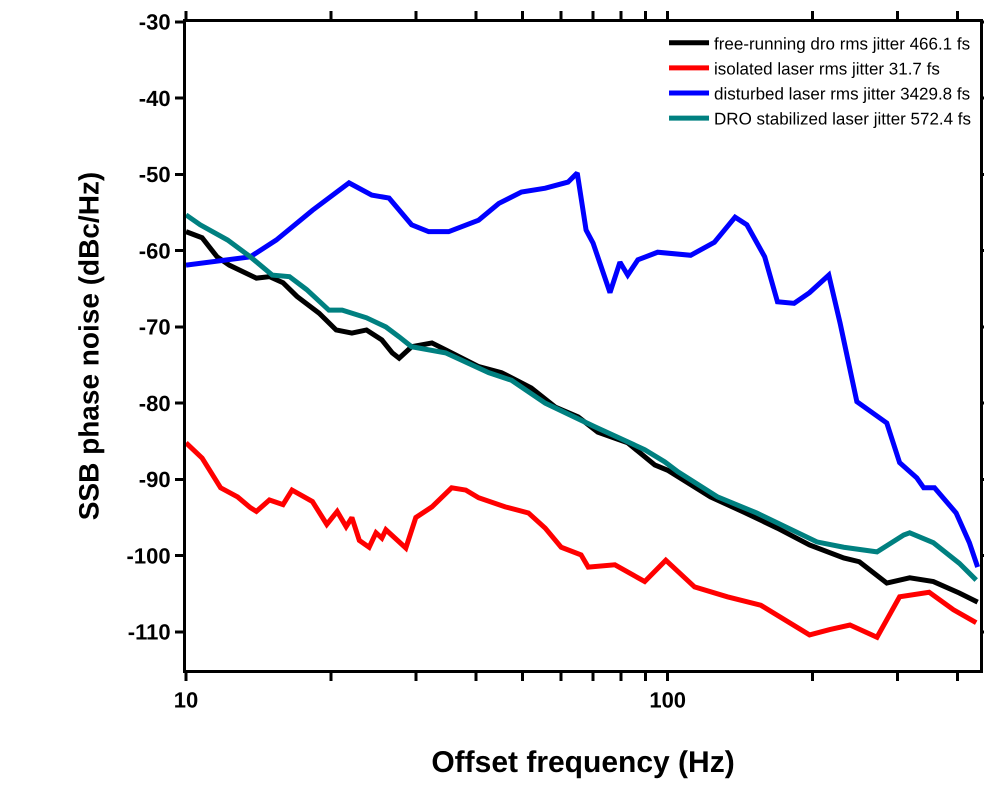 The width and height of the screenshot is (984, 797). I want to click on legend-label: free-running dro rms jitter 466.1 fs, so click(842, 44).